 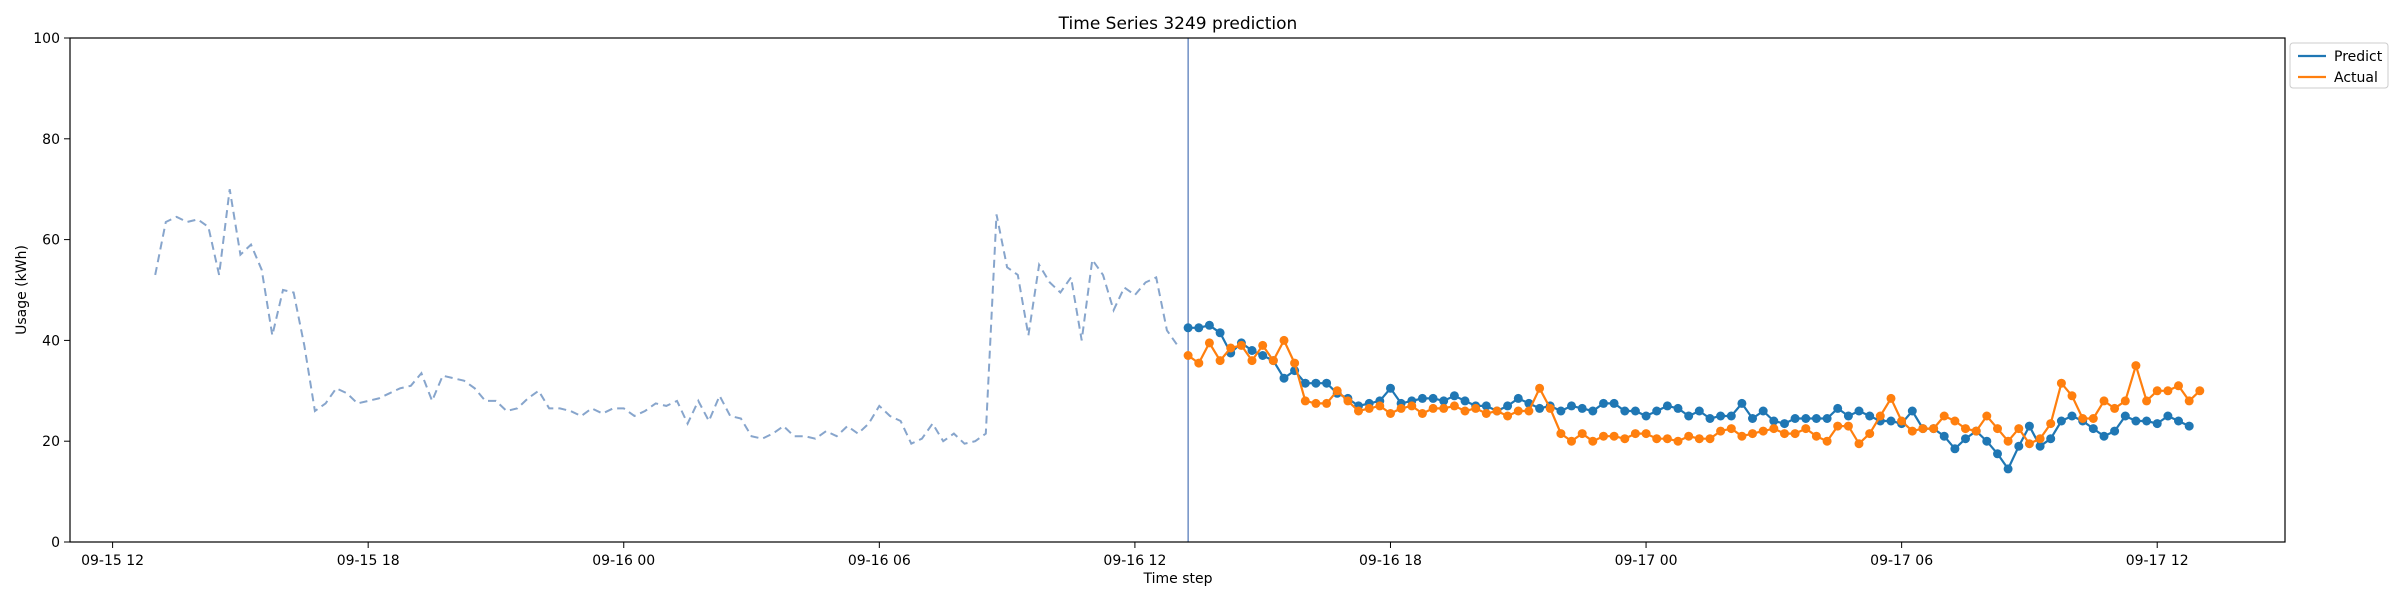 What do you see at coordinates (623, 561) in the screenshot?
I see `x-tick-label: 09-16 00` at bounding box center [623, 561].